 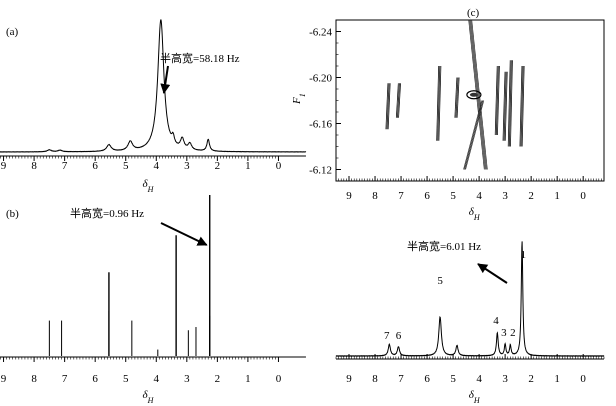 I want to click on peak-number-label: 6, so click(x=399, y=336).